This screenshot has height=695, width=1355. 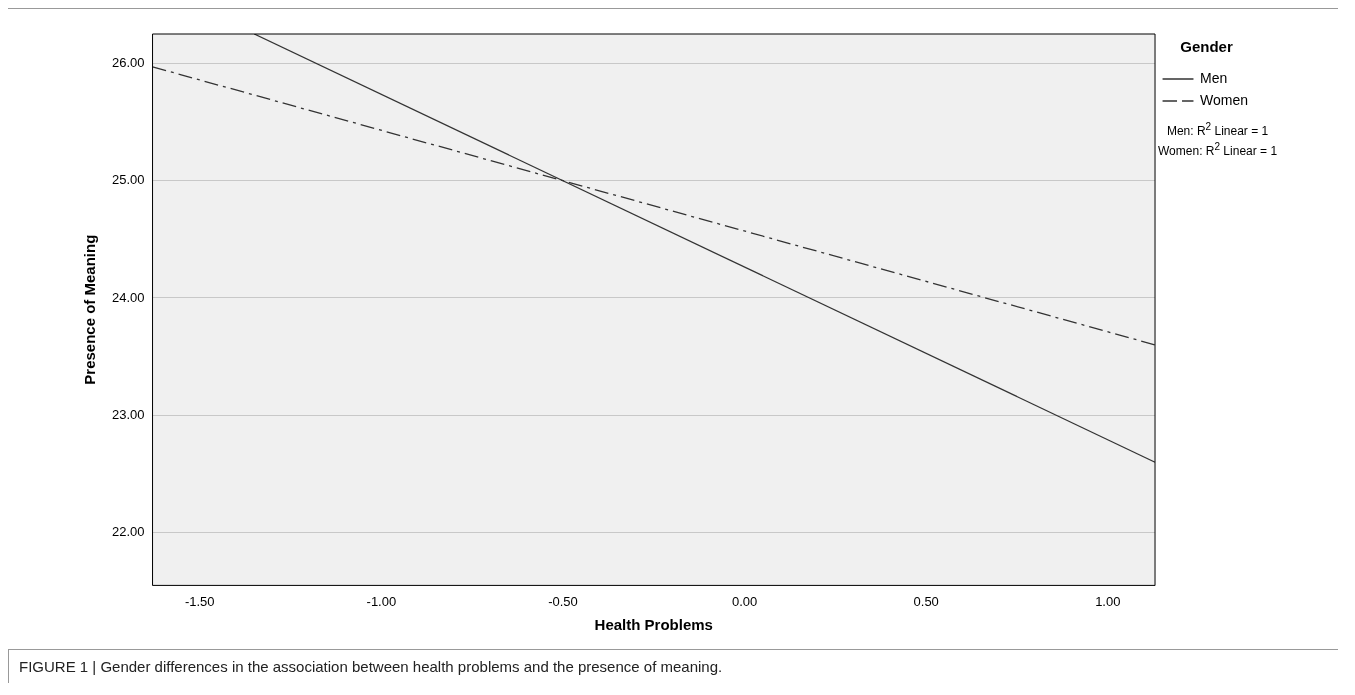 What do you see at coordinates (563, 601) in the screenshot?
I see `x-tick-label: -0.50` at bounding box center [563, 601].